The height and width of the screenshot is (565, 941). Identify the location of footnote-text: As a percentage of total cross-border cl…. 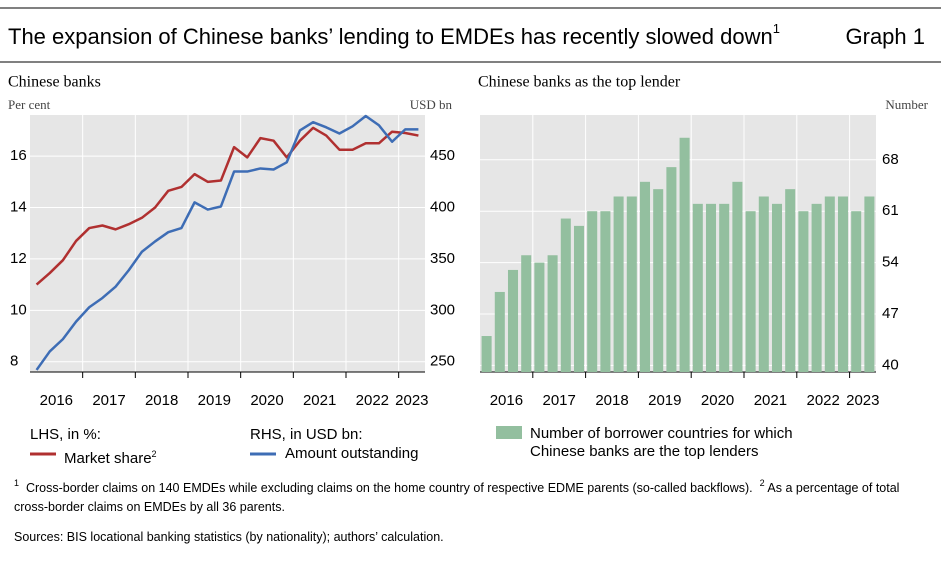
(457, 497).